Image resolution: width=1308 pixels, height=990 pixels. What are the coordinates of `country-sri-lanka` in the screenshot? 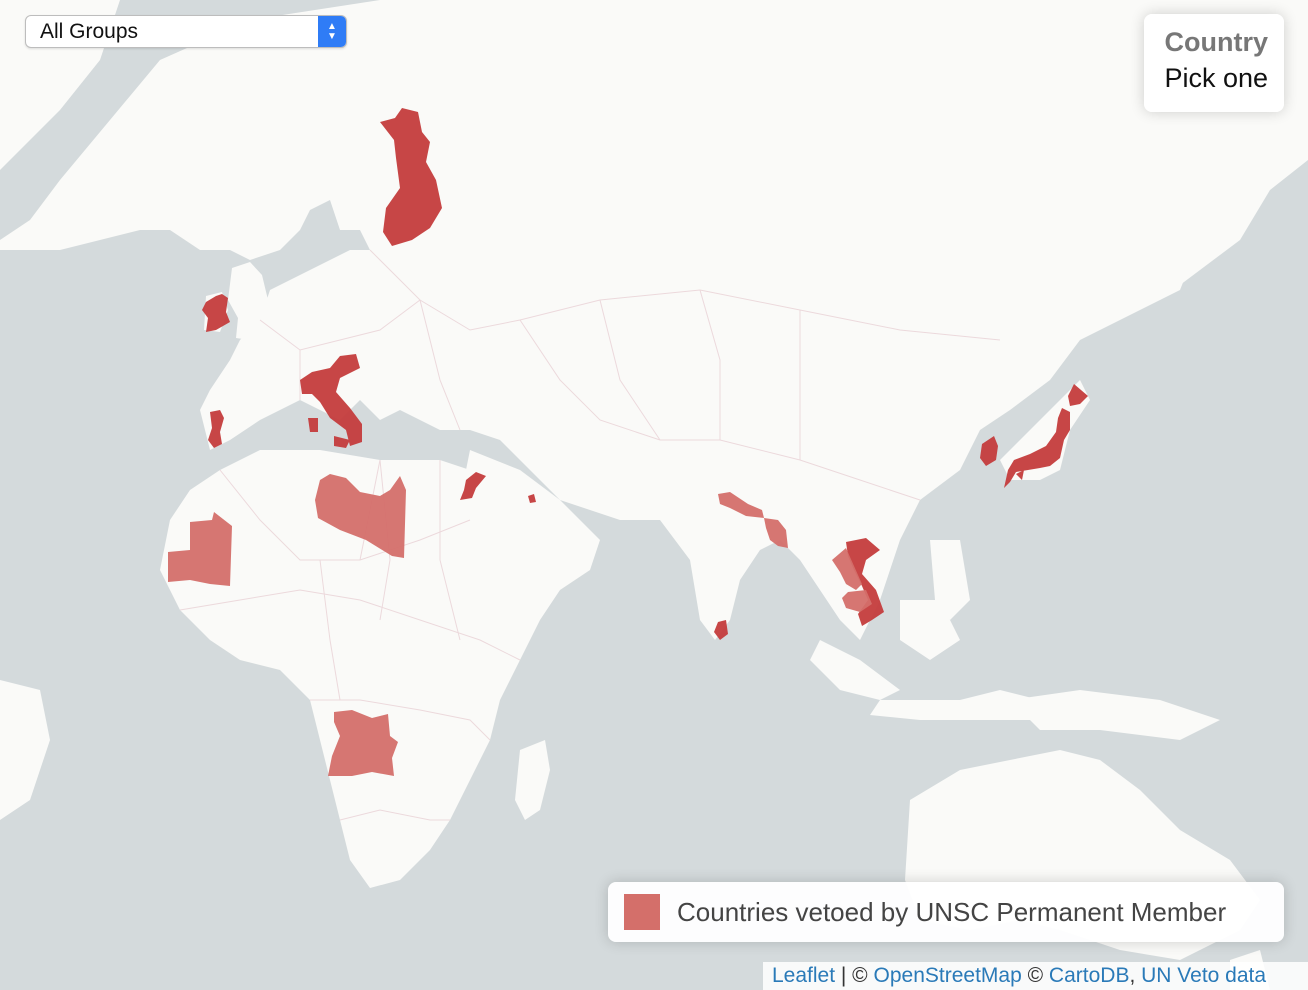 It's located at (721, 630).